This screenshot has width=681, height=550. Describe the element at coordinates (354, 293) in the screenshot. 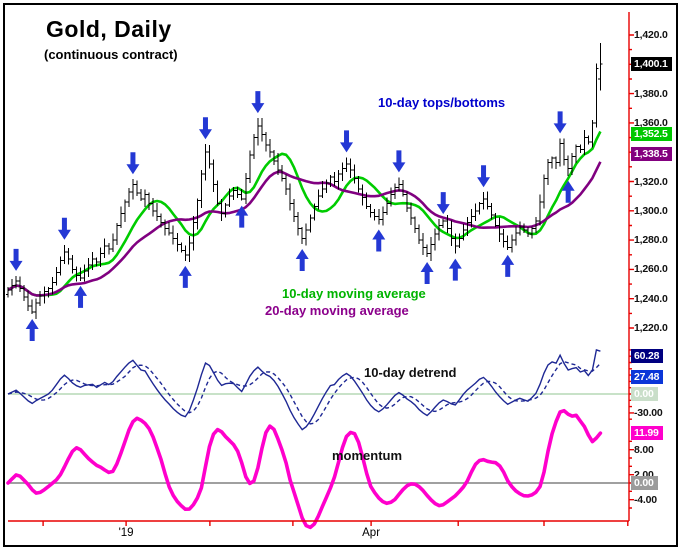

I see `ma10-legend-label: 10-day moving average` at that location.